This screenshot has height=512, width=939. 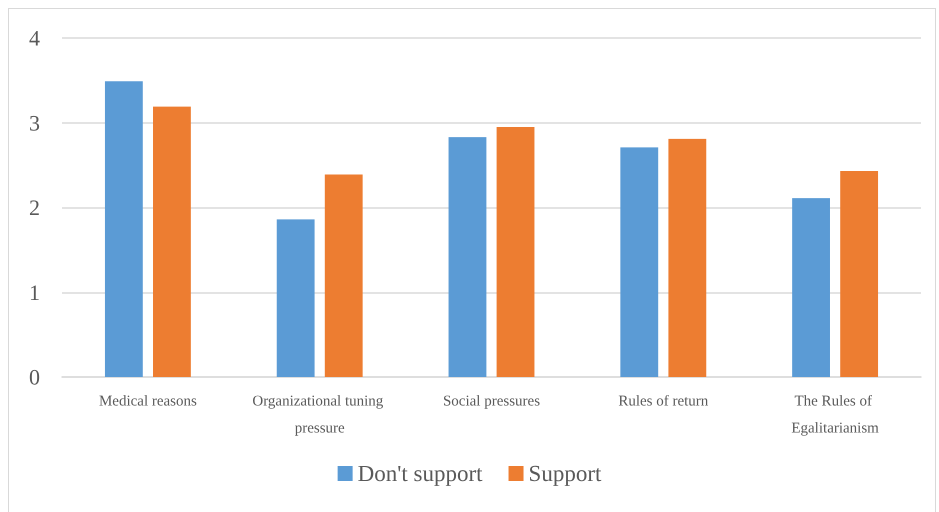 What do you see at coordinates (34, 377) in the screenshot?
I see `y-tick-label: 0` at bounding box center [34, 377].